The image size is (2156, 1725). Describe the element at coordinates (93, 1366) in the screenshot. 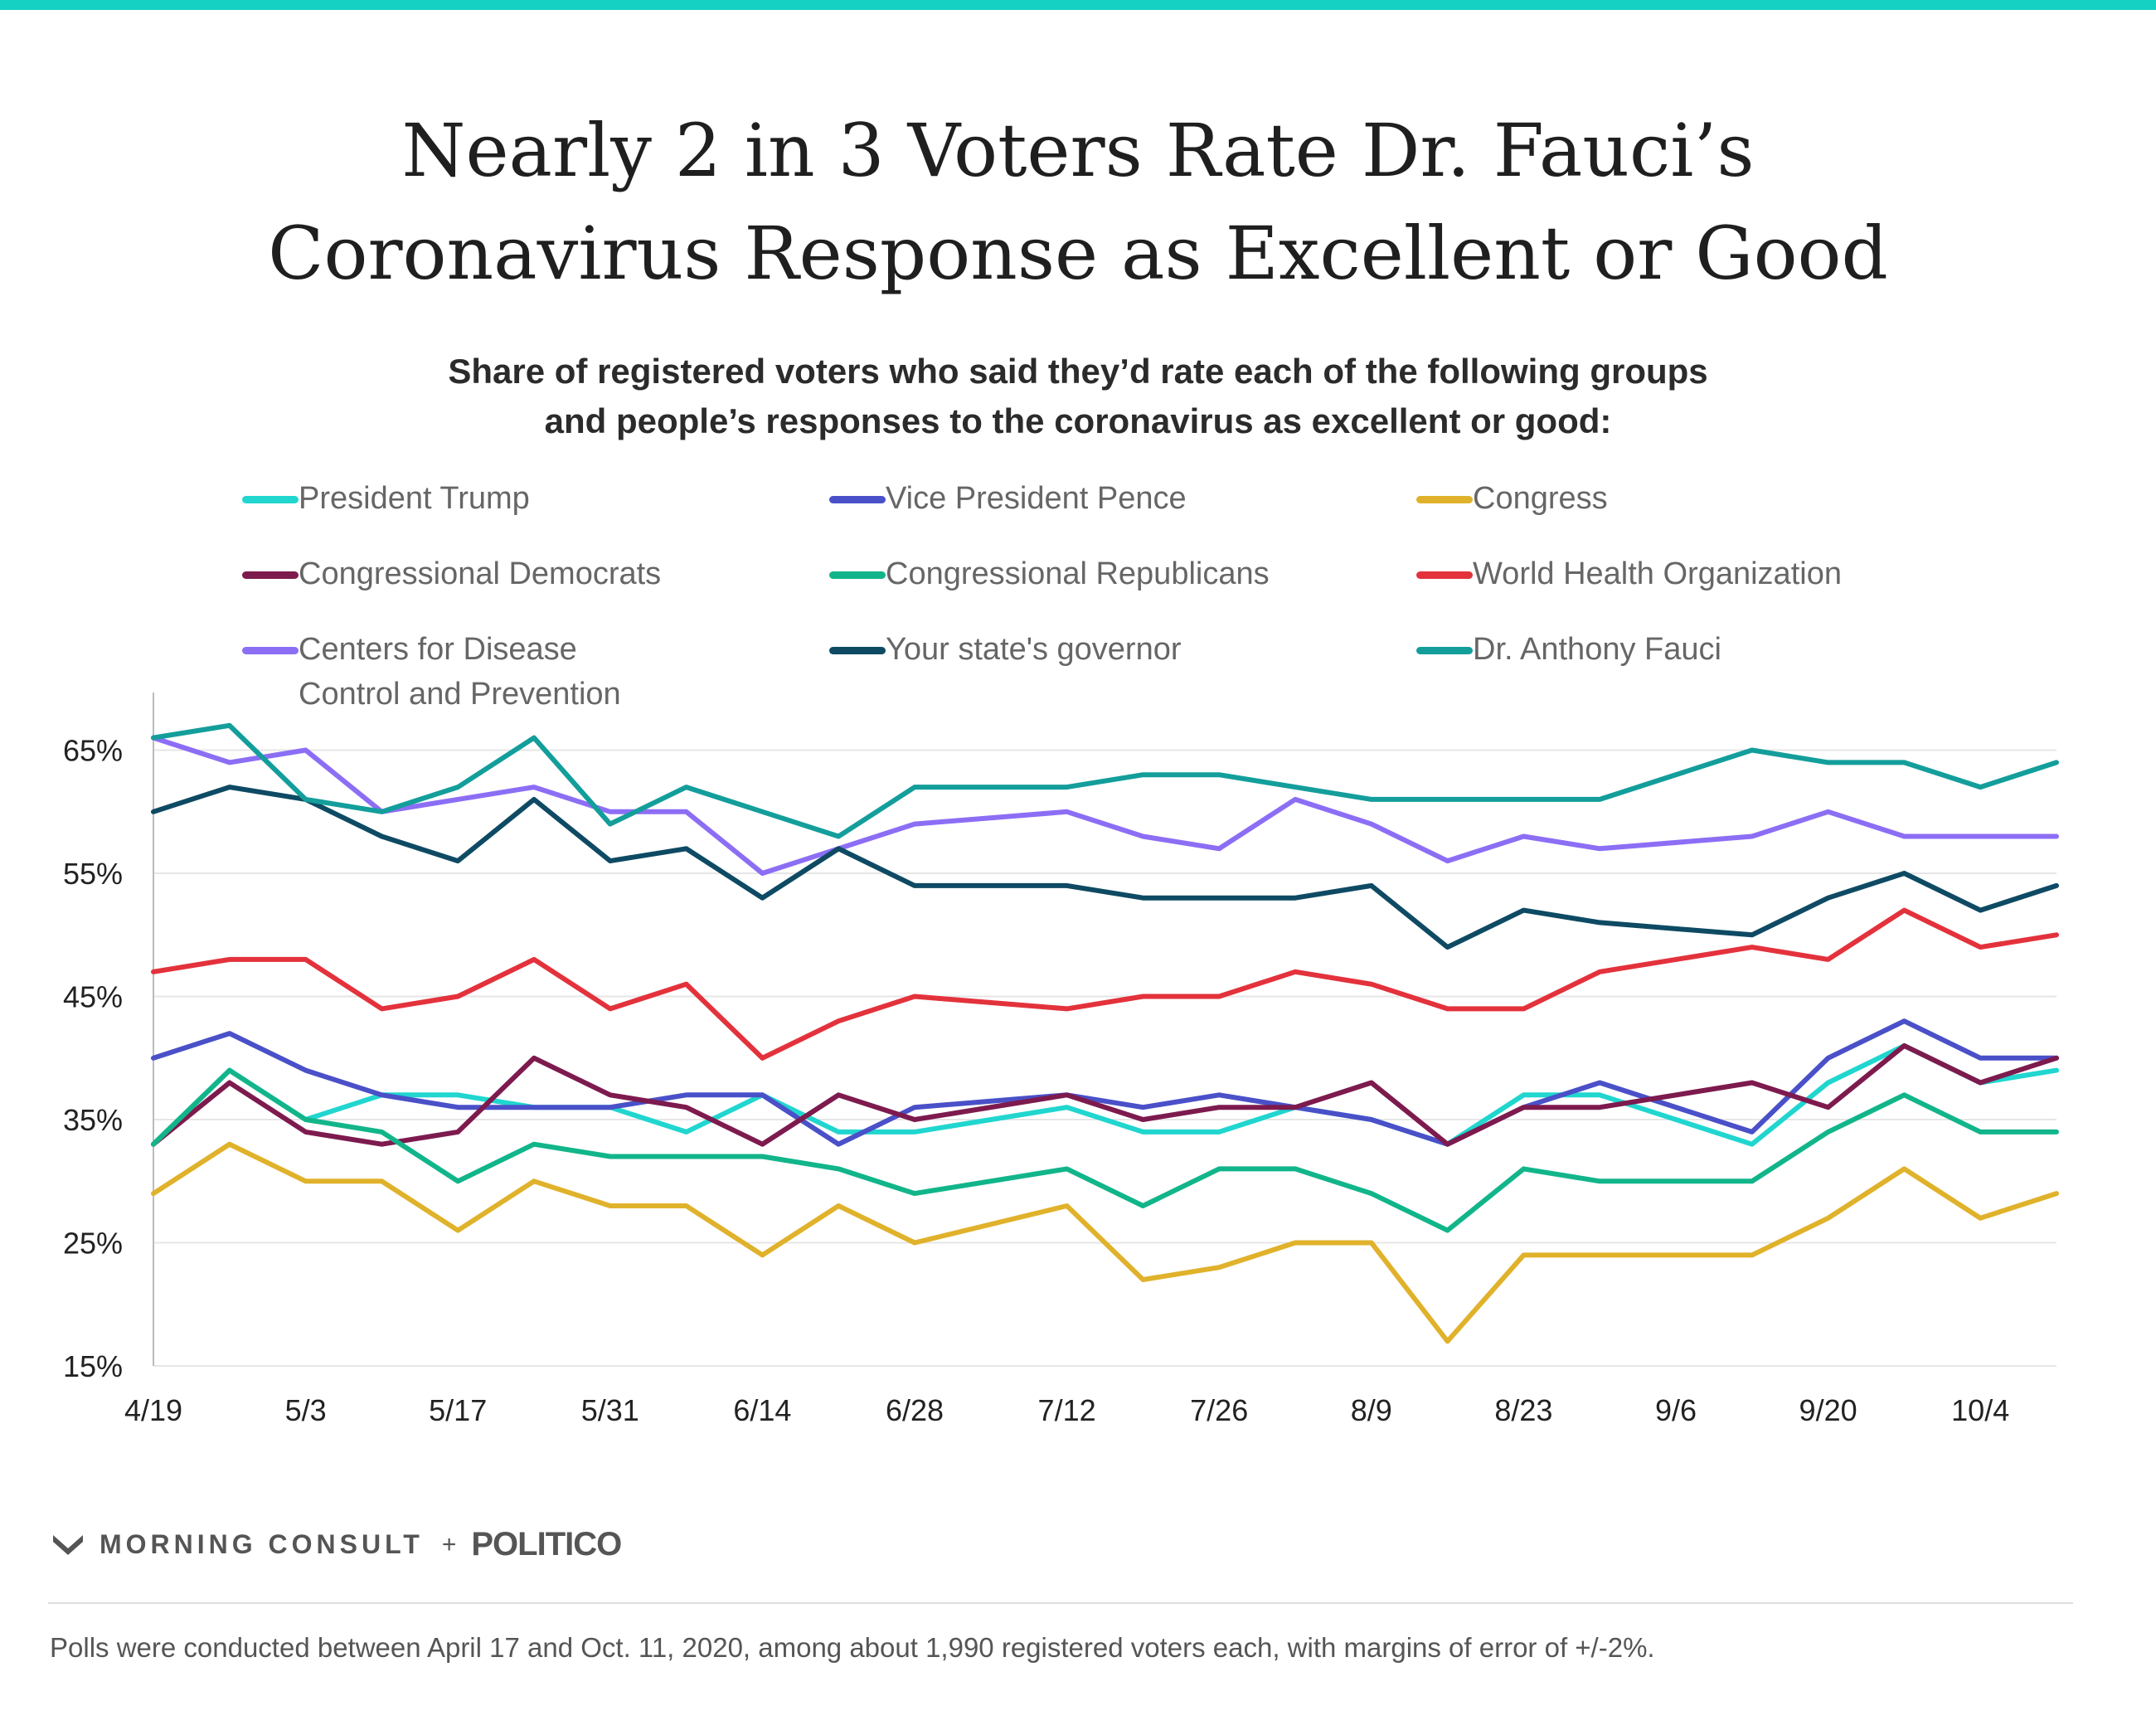

I see `y-tick-label: 15%` at that location.